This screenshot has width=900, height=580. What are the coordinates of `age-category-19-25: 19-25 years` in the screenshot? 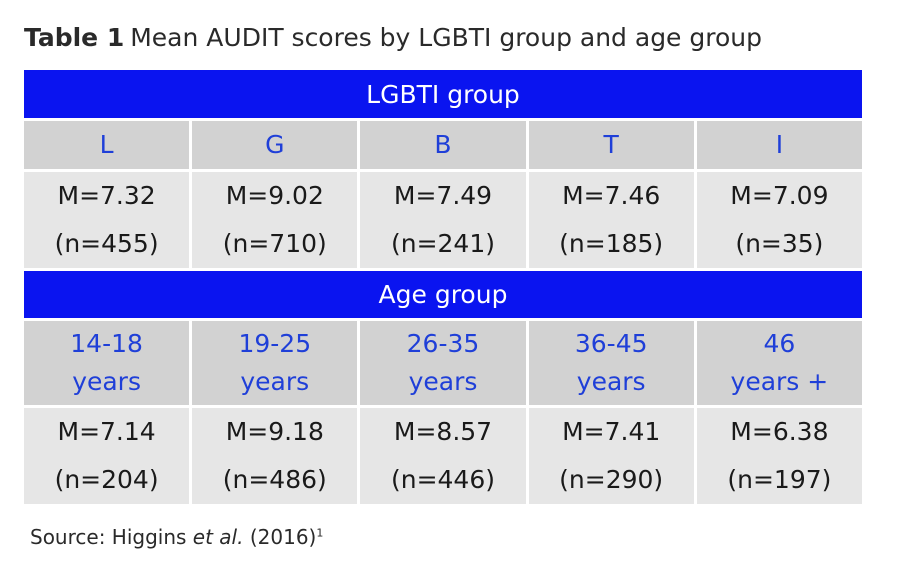 It's located at (275, 363).